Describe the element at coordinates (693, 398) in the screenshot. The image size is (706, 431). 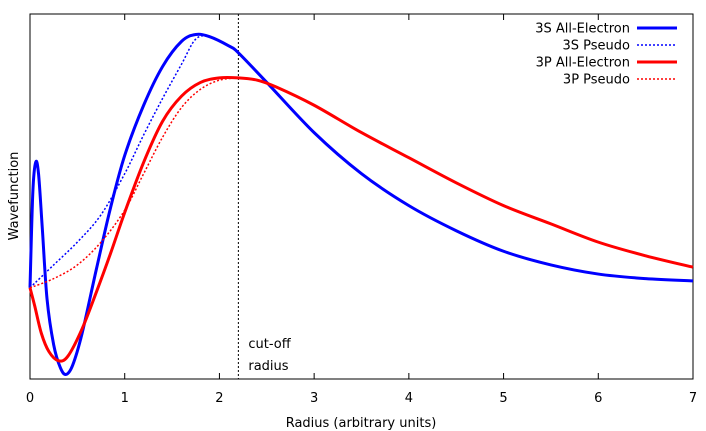
I see `x-tick-label: 7` at that location.